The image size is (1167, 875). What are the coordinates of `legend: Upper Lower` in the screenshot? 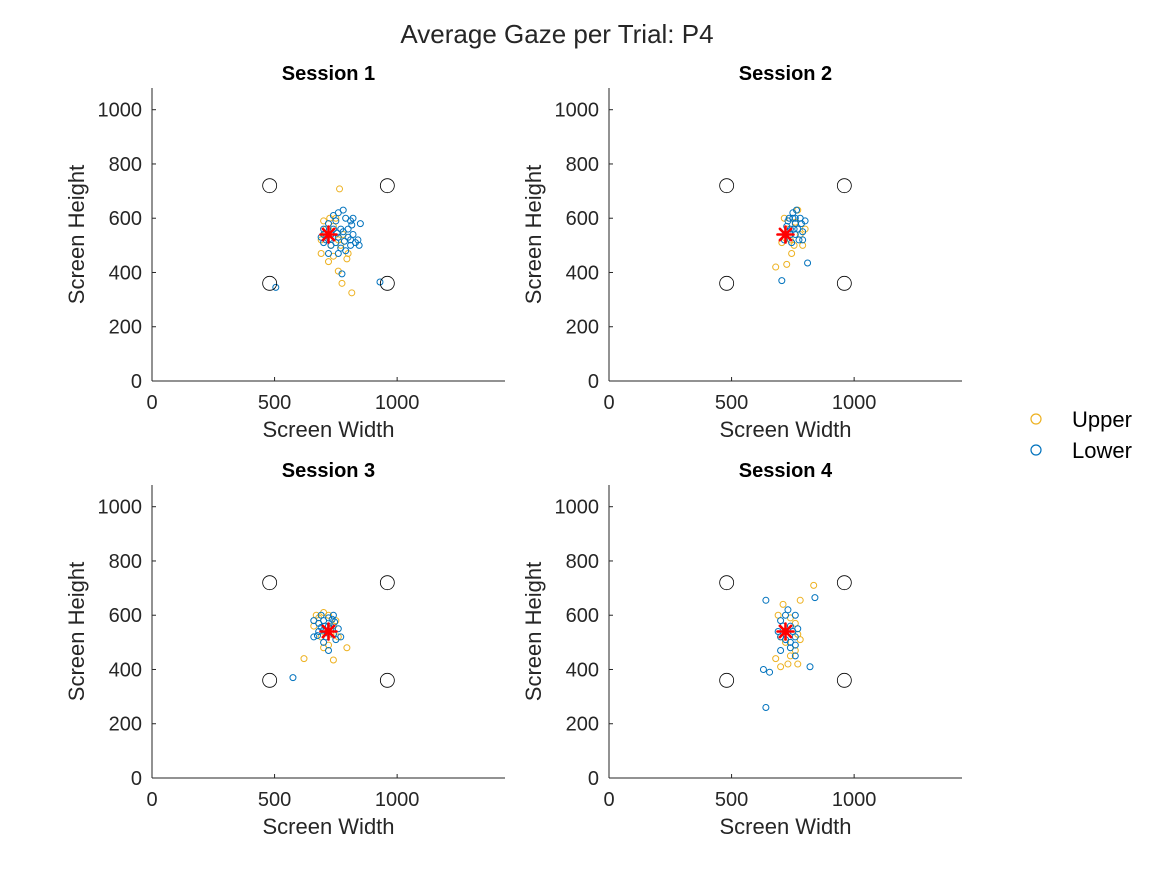 It's located at (1081, 435).